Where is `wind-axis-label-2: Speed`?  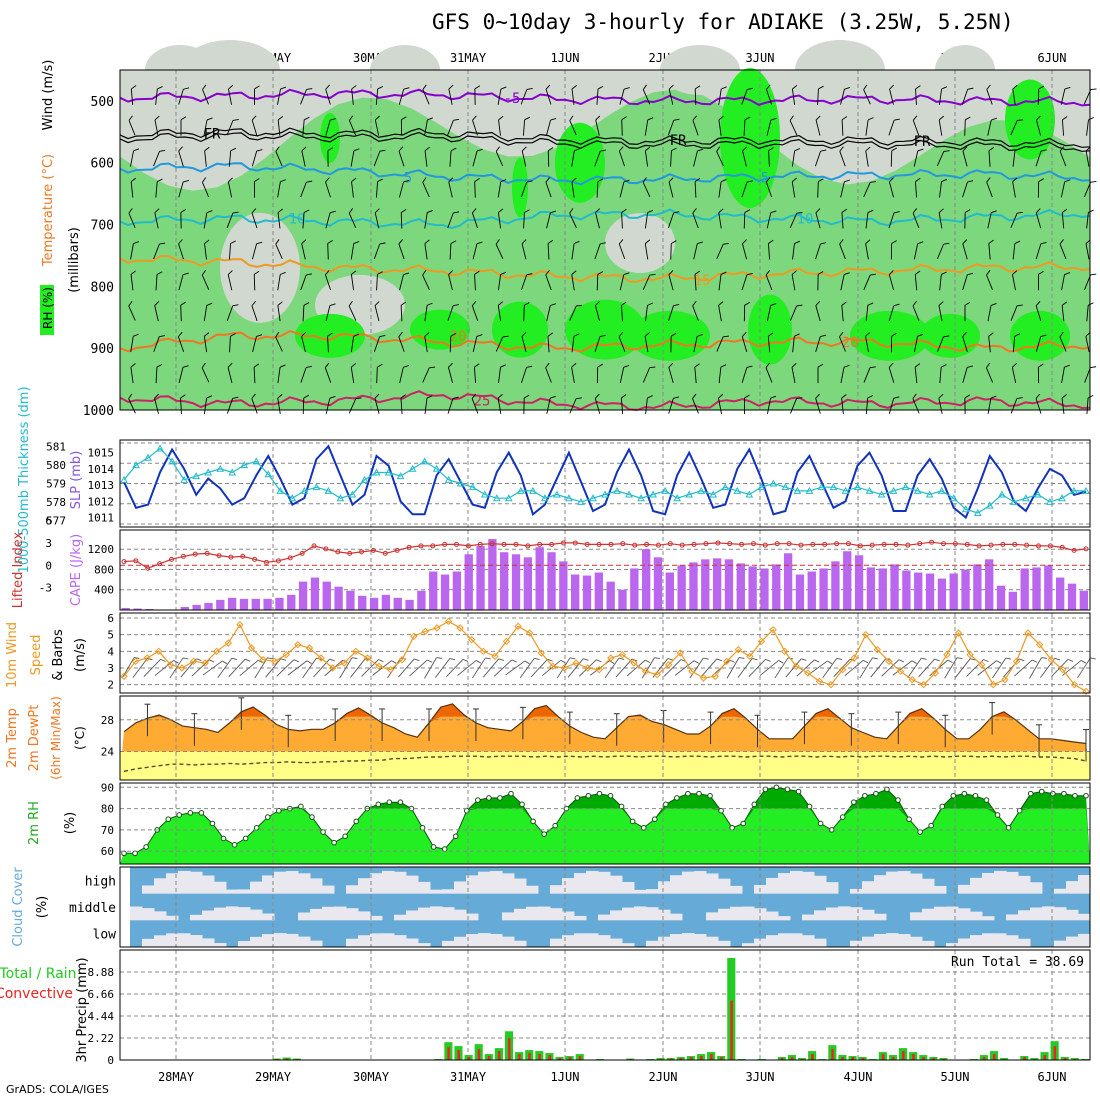
wind-axis-label-2: Speed is located at coordinates (36, 655).